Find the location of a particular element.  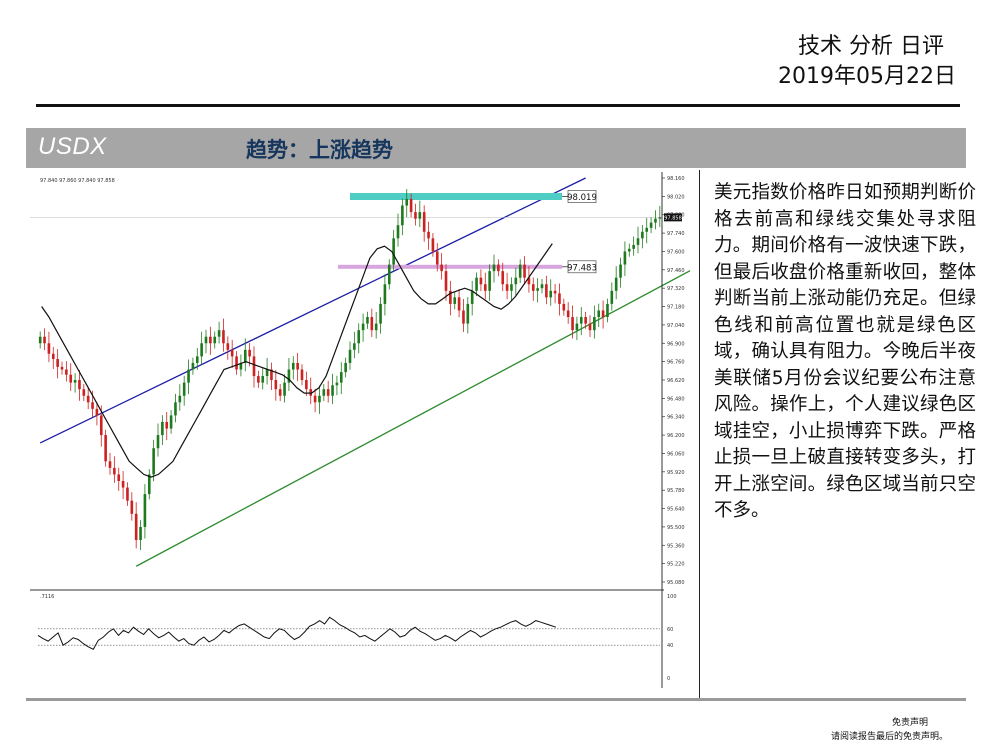

resistance-label: 98.019 is located at coordinates (582, 198).